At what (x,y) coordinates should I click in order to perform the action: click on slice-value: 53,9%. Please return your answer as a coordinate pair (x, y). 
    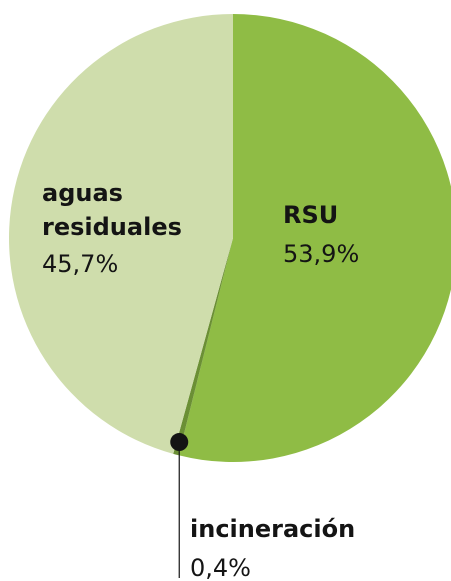
    Looking at the image, I should click on (321, 254).